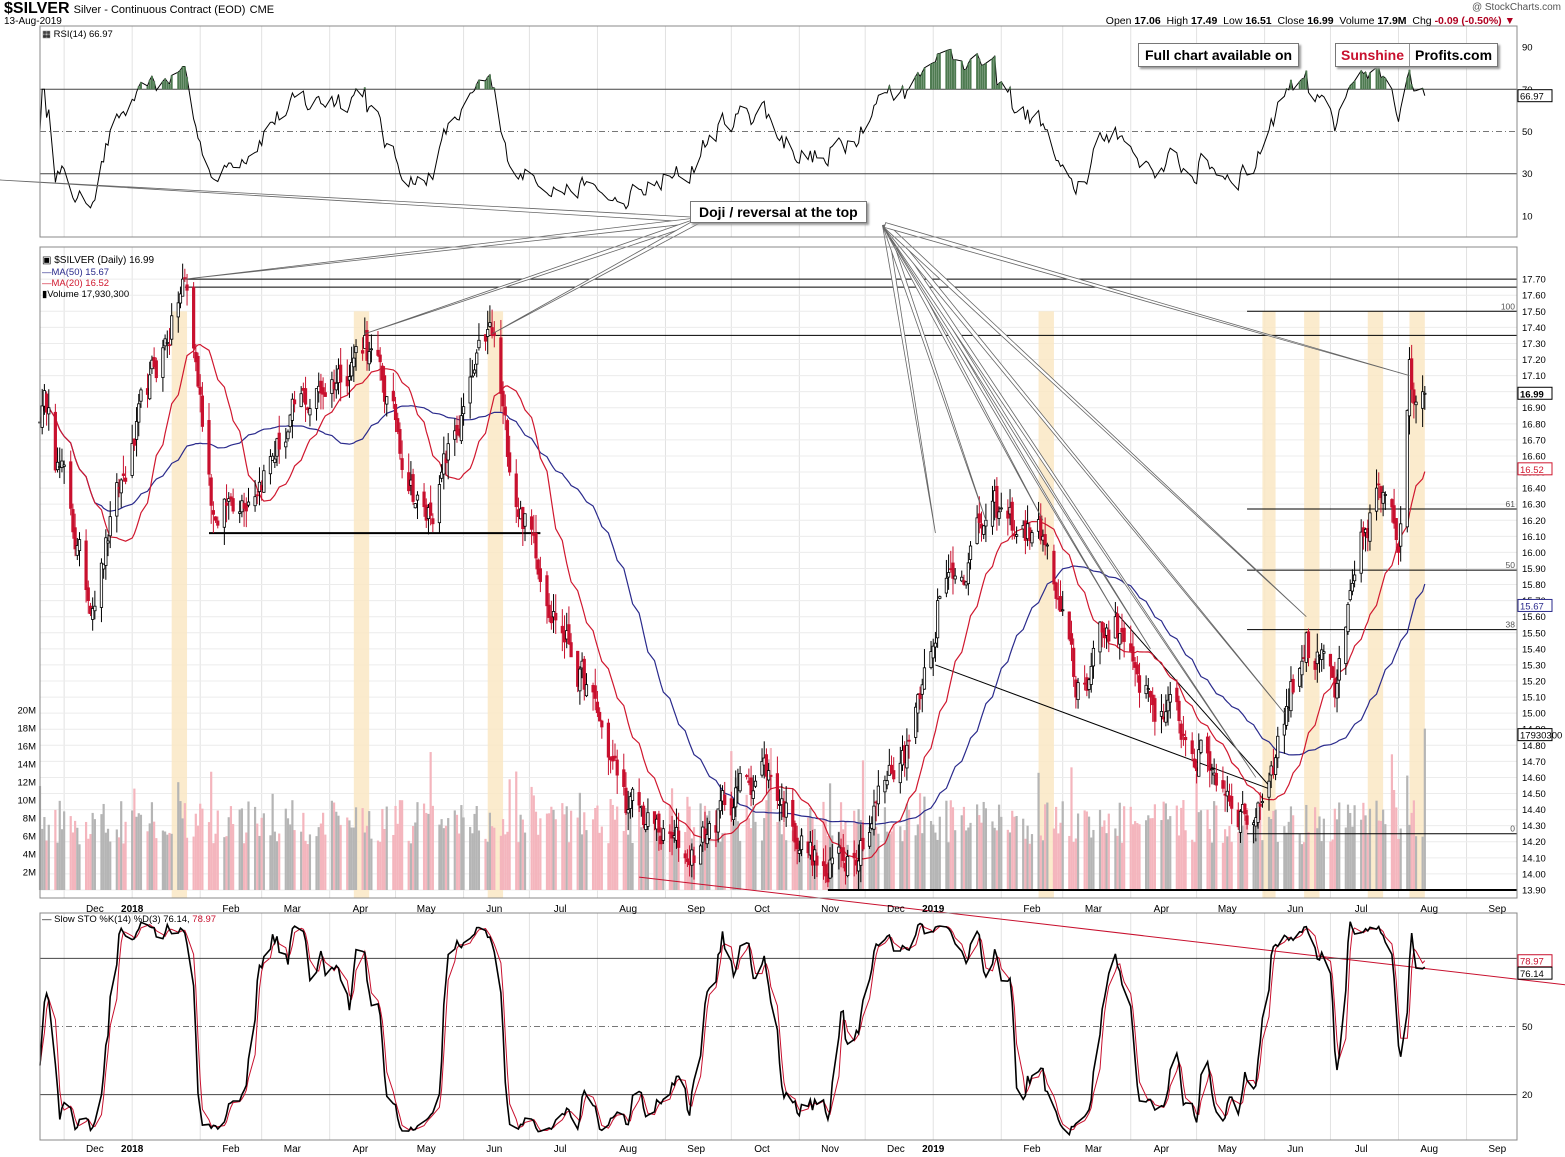  Describe the element at coordinates (1535, 96) in the screenshot. I see `rsi-tag-box` at that location.